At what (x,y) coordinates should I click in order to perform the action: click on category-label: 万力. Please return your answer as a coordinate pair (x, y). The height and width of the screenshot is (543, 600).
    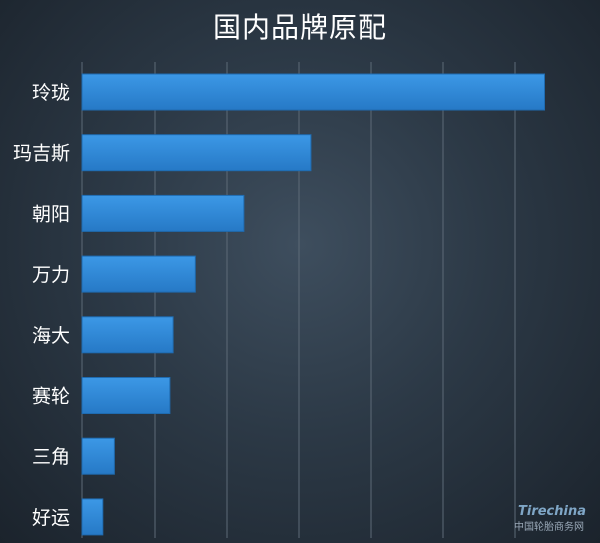
    Looking at the image, I should click on (51, 275).